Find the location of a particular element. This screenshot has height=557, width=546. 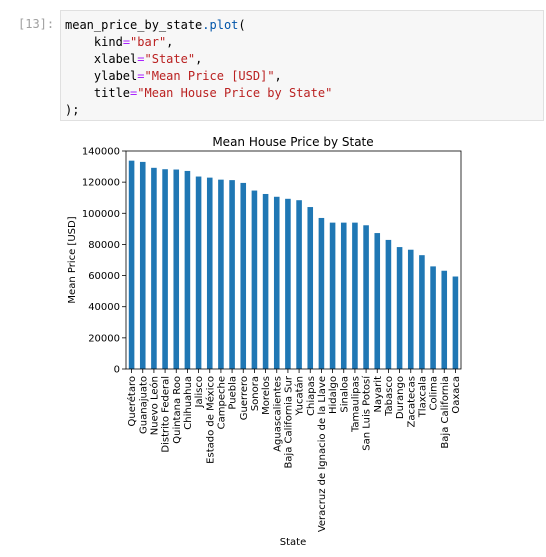

x-tick-label: Puebla is located at coordinates (233, 393).